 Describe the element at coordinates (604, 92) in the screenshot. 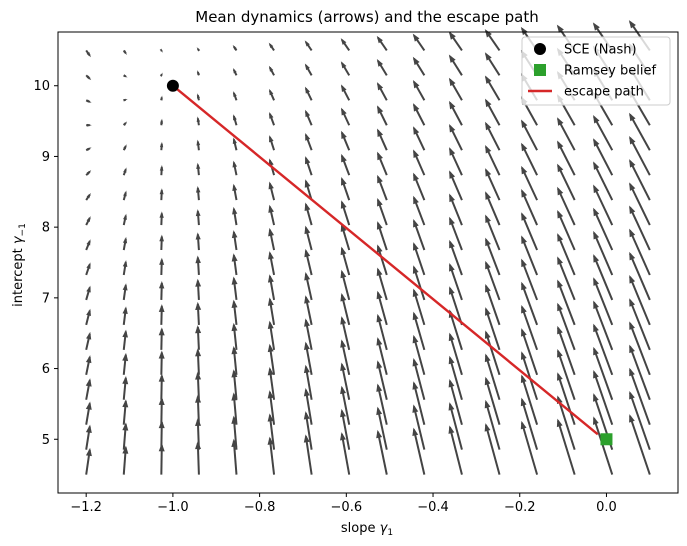

I see `legend-label: escape path` at that location.